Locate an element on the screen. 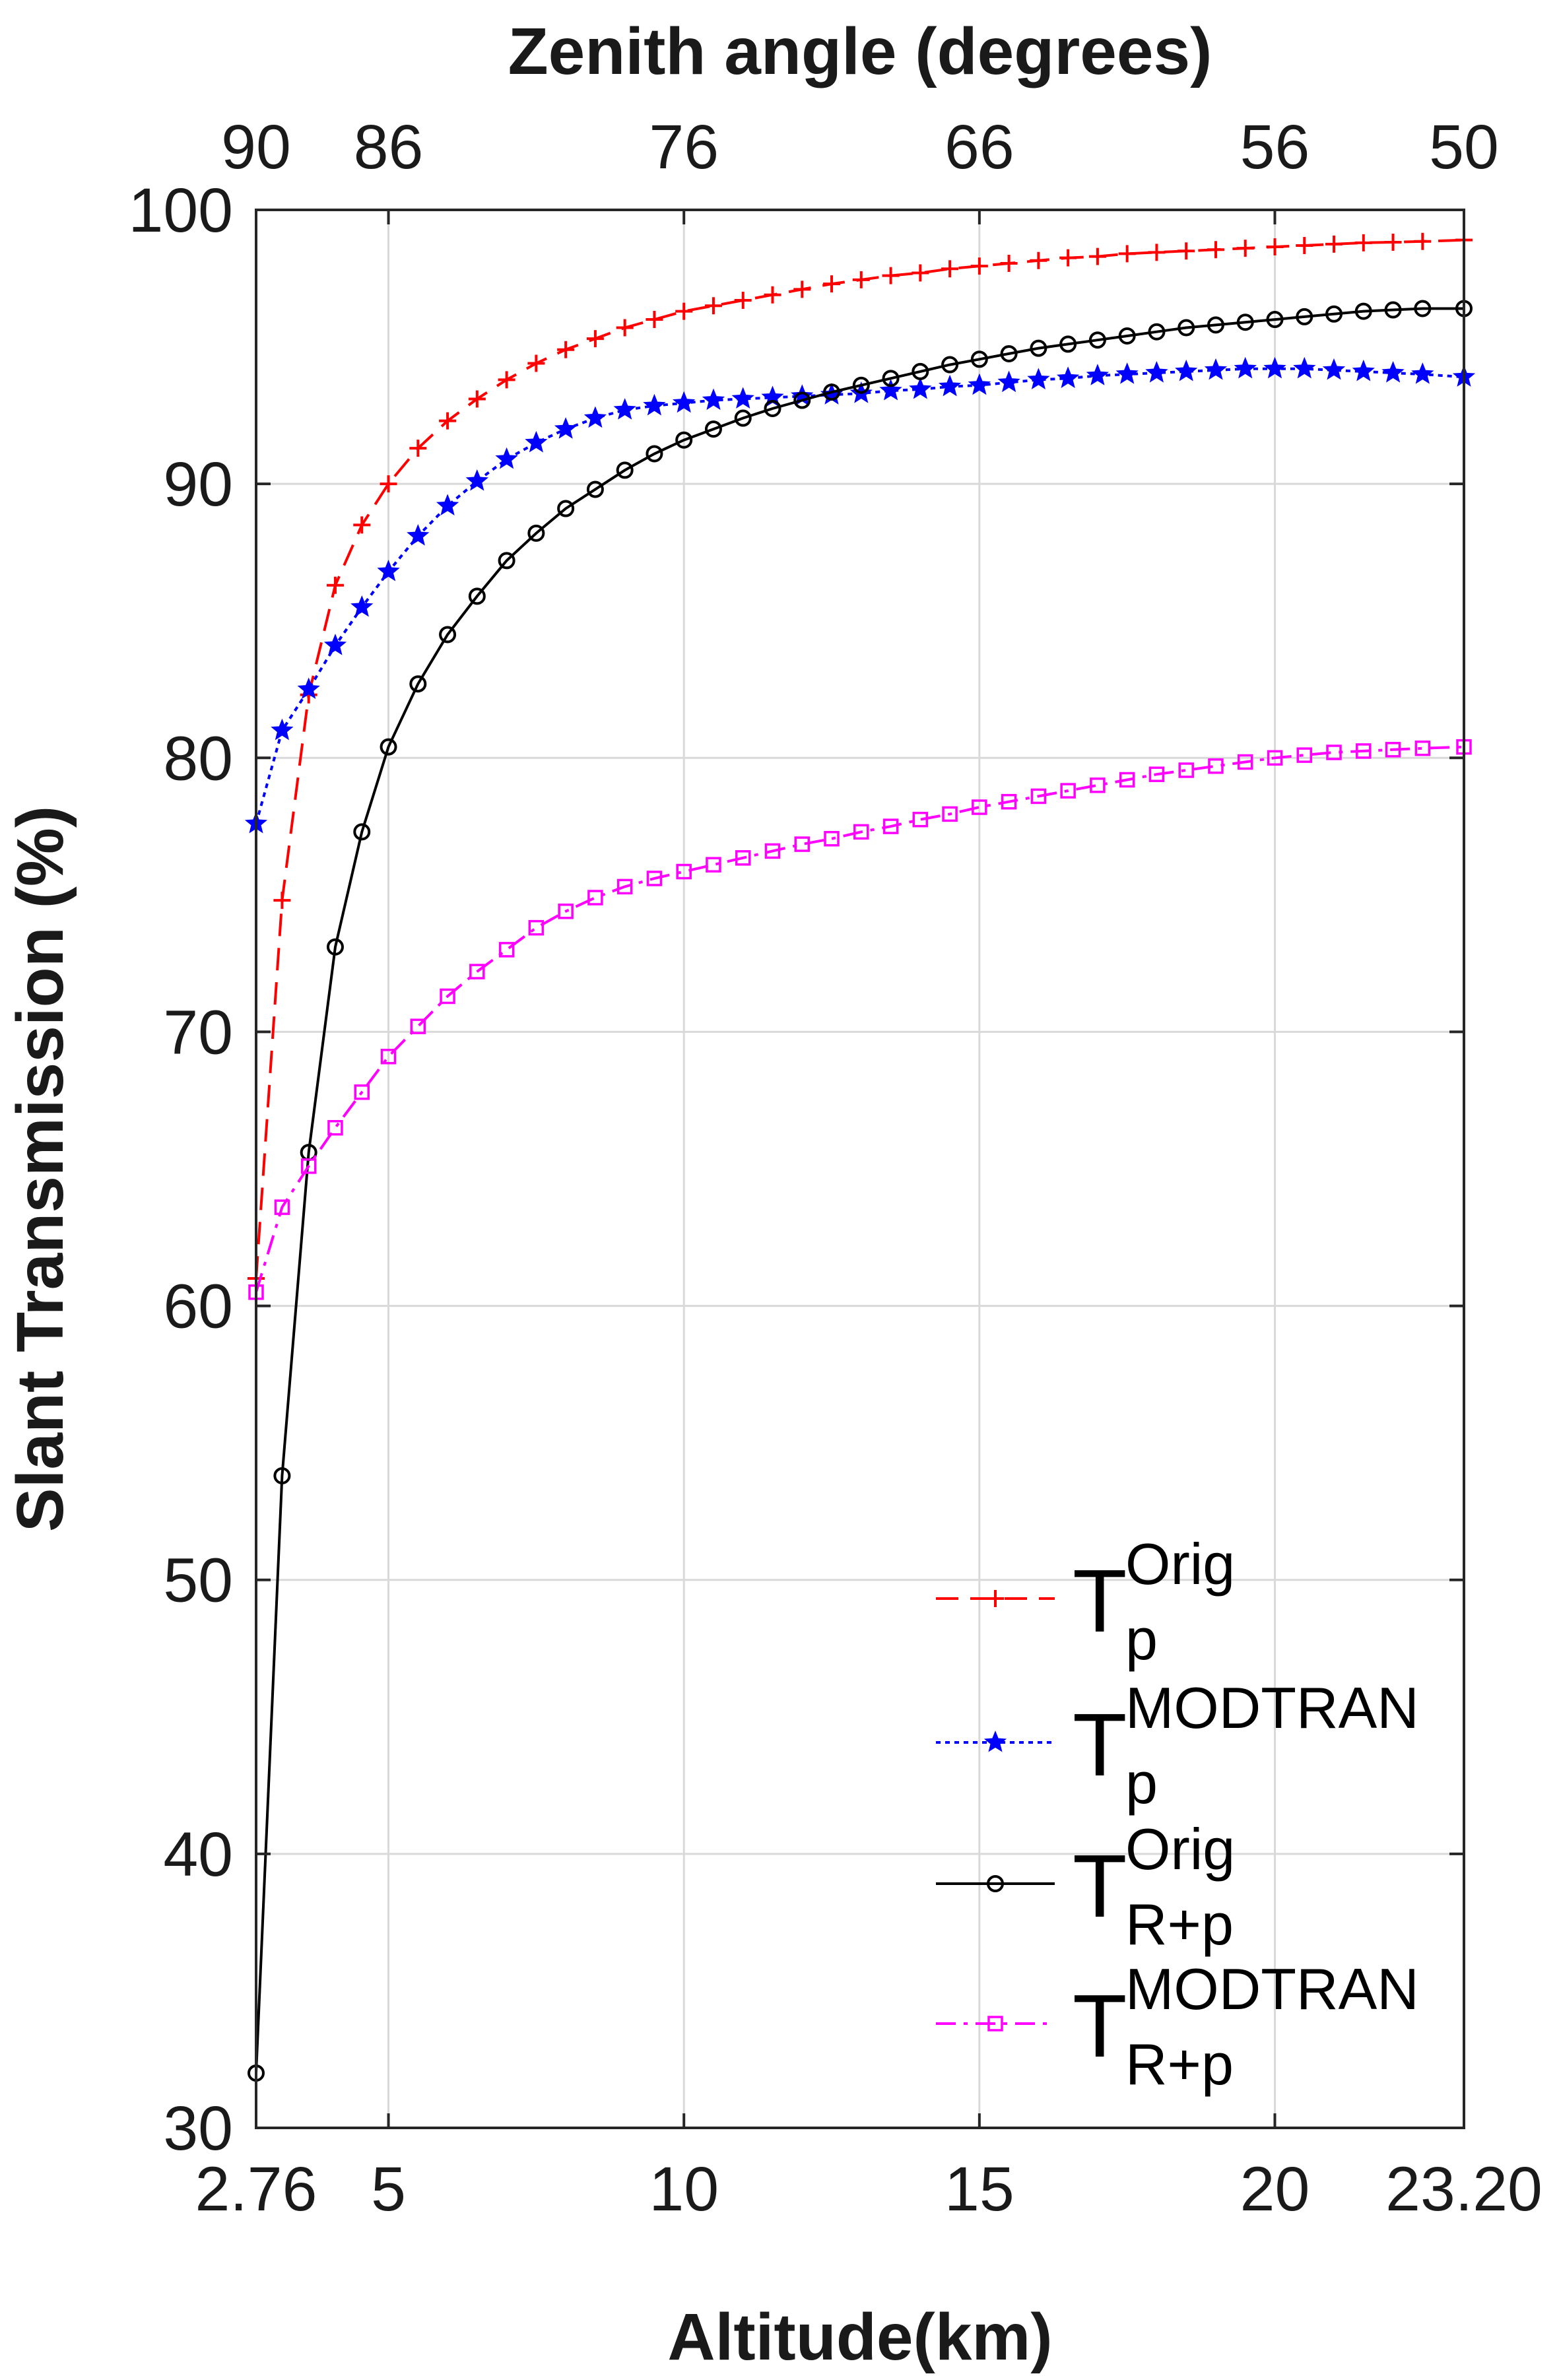 This screenshot has width=1559, height=2380. x-tick-label: 20 is located at coordinates (1275, 2189).